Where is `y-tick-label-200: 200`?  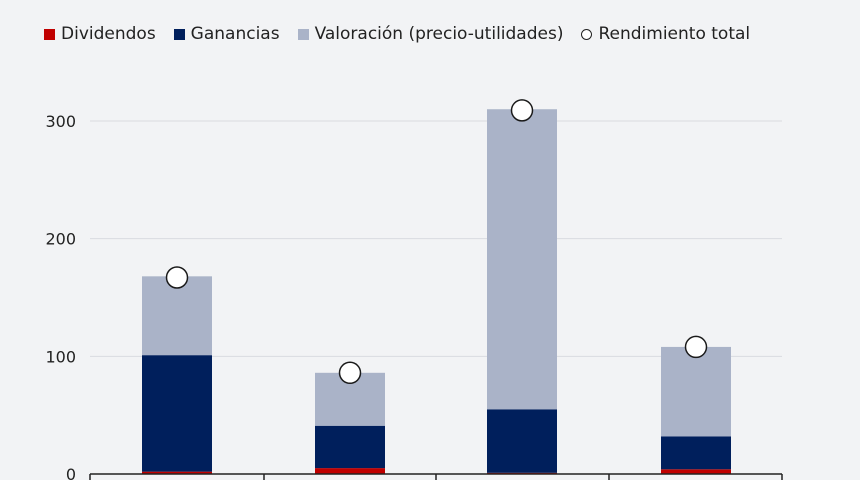 y-tick-label-200: 200 is located at coordinates (60, 239).